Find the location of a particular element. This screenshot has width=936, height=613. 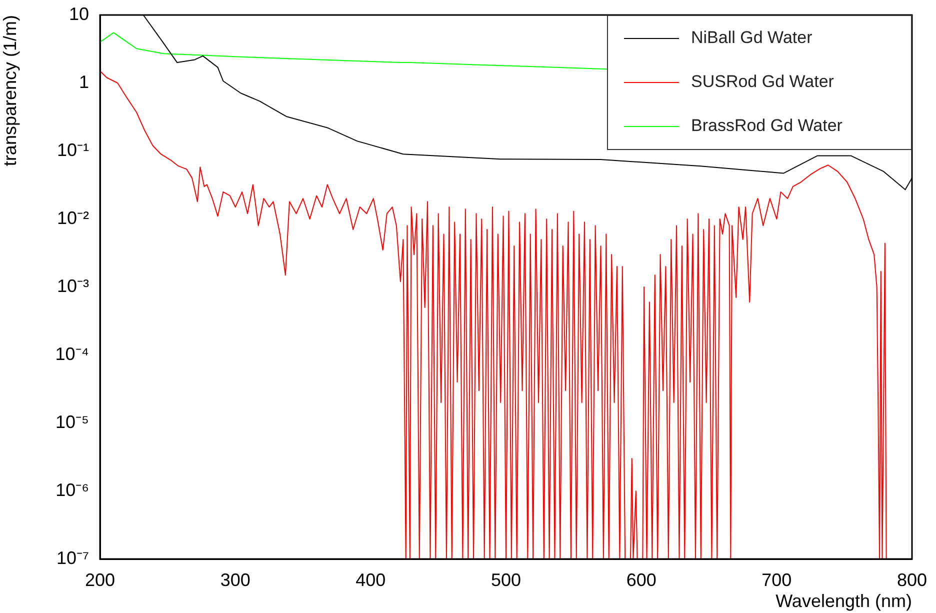

x-tick-label: 400 is located at coordinates (371, 580).